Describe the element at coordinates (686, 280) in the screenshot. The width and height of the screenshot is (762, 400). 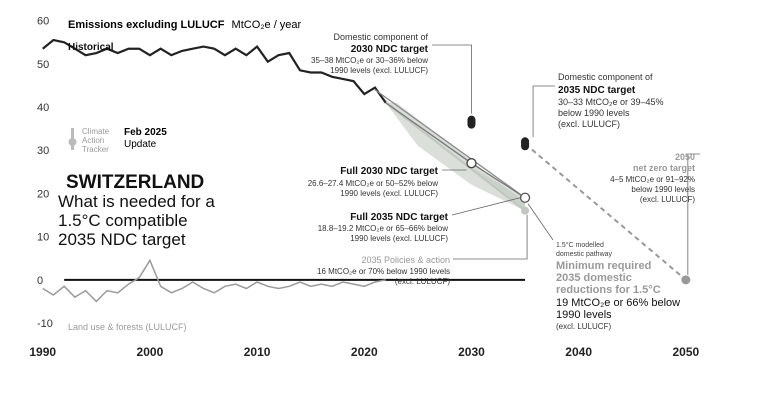
I see `net-zero-marker` at that location.